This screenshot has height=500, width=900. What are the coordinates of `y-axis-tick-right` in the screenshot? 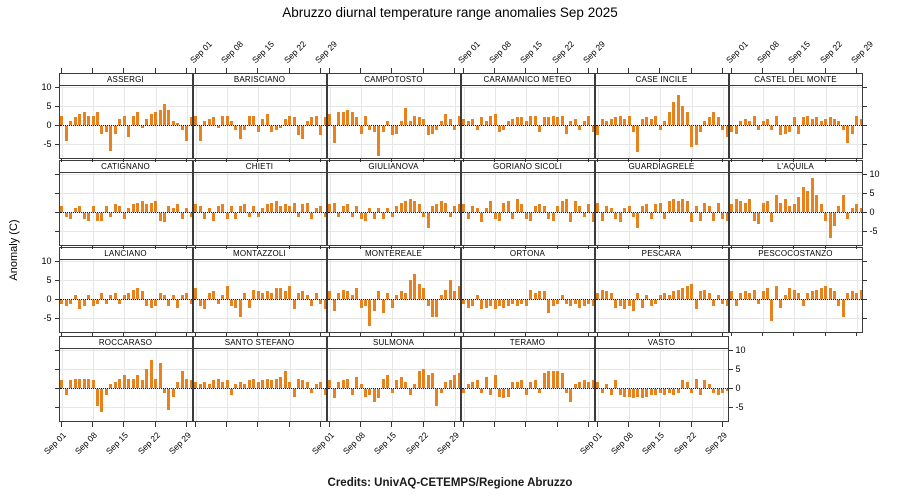 It's located at (730, 388).